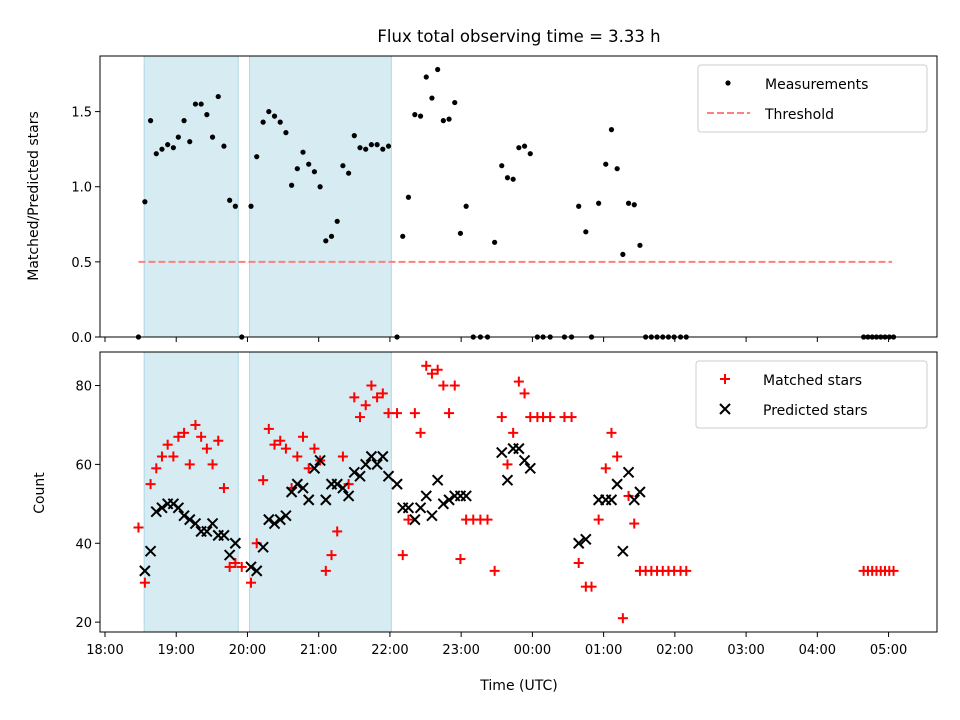 Image resolution: width=960 pixels, height=720 pixels. I want to click on top-legend-box, so click(812, 98).